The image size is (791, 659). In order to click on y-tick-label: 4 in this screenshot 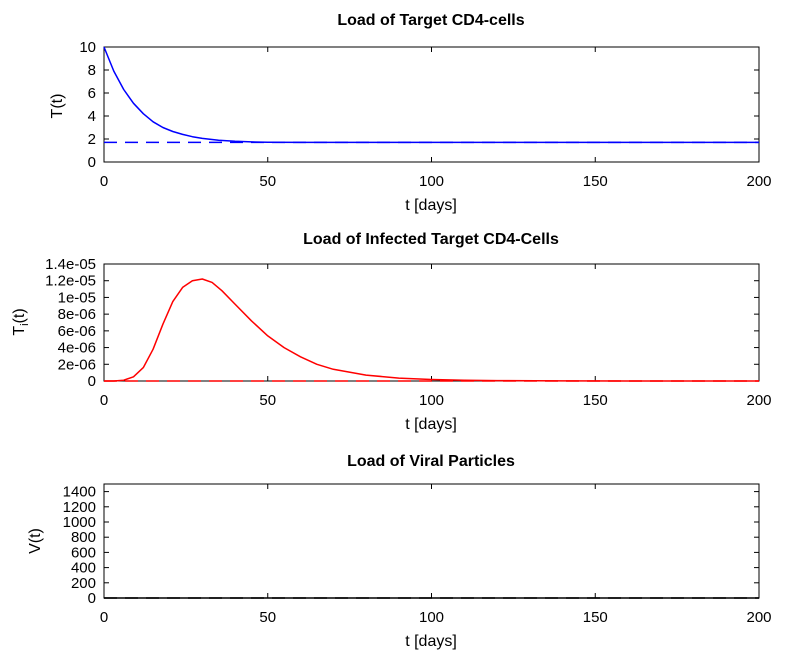, I will do `click(92, 116)`.